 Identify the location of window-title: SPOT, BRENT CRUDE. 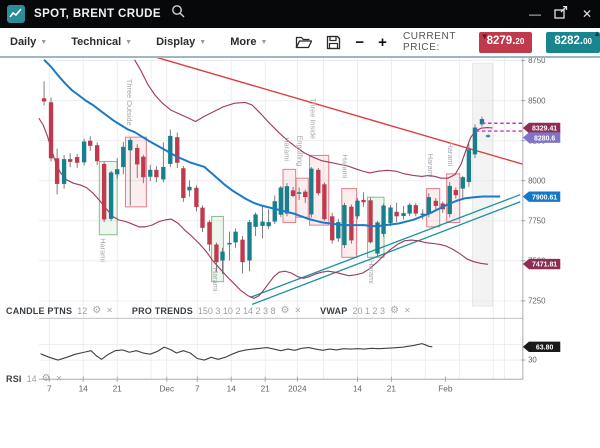
(97, 14).